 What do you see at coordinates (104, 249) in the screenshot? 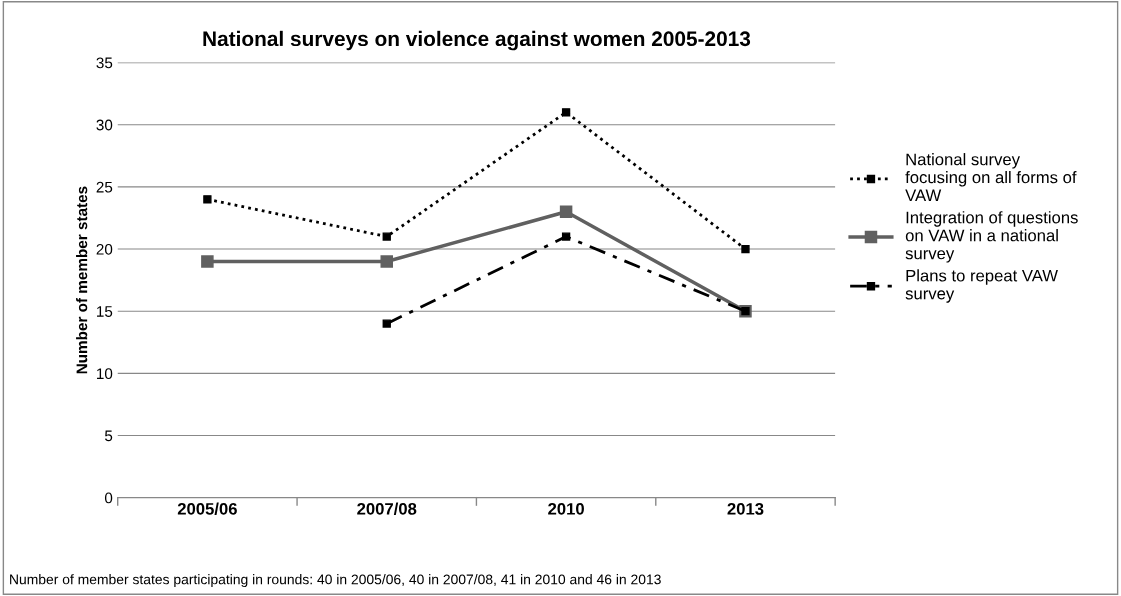
I see `y-tick-label: 20` at bounding box center [104, 249].